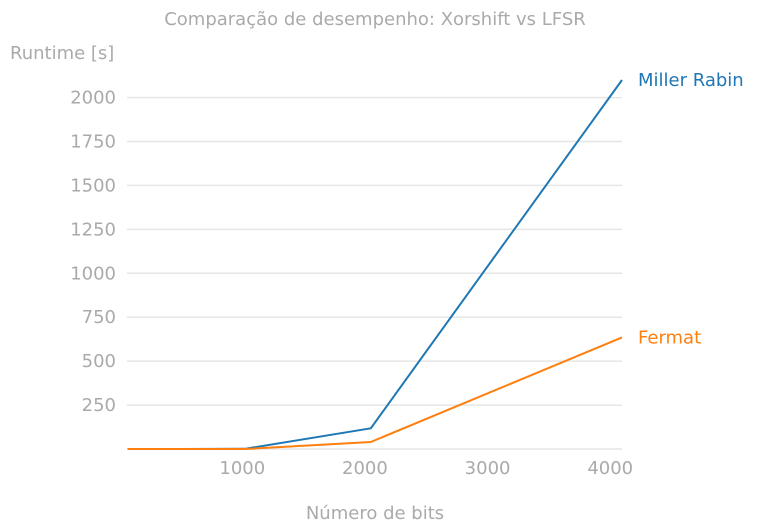 This screenshot has height=532, width=762. I want to click on x-tick-labels: 1000 2000 3000 4000, so click(426, 468).